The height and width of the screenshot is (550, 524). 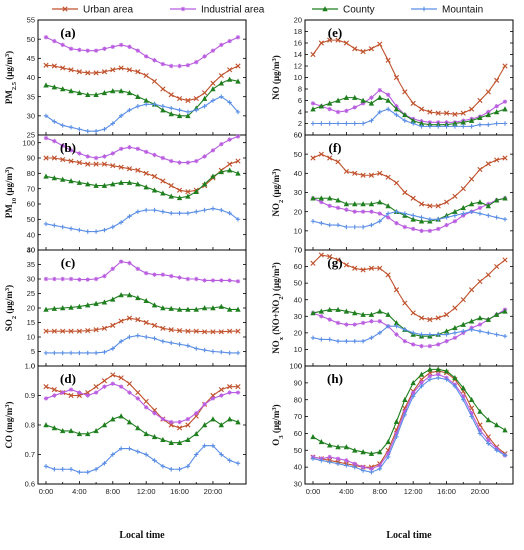 I want to click on series-line, so click(x=409, y=77).